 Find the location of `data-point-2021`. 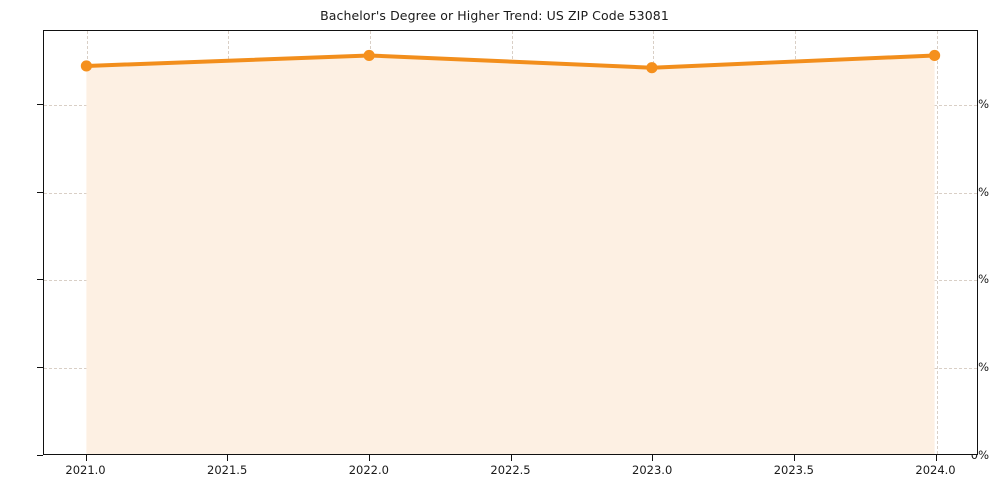

data-point-2021 is located at coordinates (86, 66).